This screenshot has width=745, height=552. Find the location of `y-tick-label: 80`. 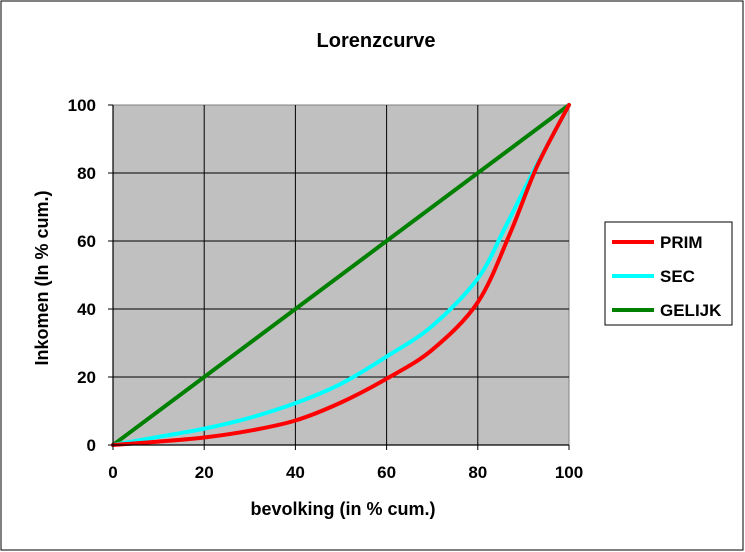

y-tick-label: 80 is located at coordinates (86, 173).